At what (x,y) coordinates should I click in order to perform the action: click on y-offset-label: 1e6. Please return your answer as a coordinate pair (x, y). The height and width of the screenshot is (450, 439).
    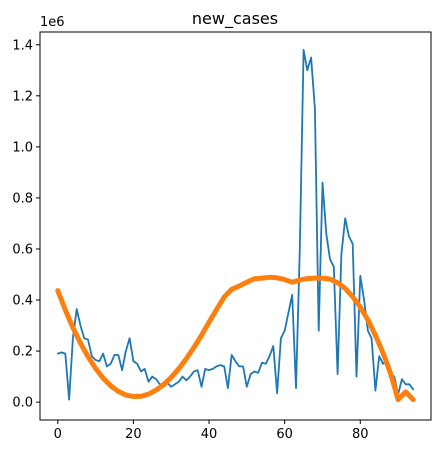
    Looking at the image, I should click on (52, 22).